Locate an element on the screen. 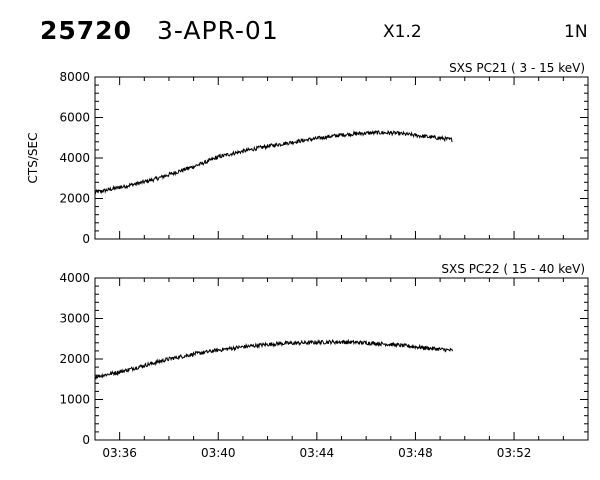  scale-factor: X1.2 is located at coordinates (402, 32).